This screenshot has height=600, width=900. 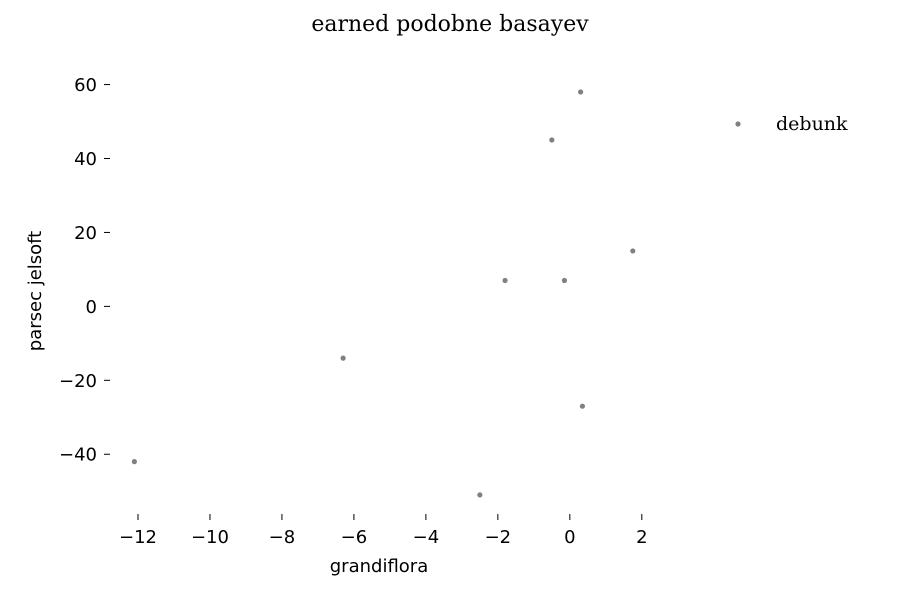 I want to click on x-tick-label: −4, so click(x=426, y=537).